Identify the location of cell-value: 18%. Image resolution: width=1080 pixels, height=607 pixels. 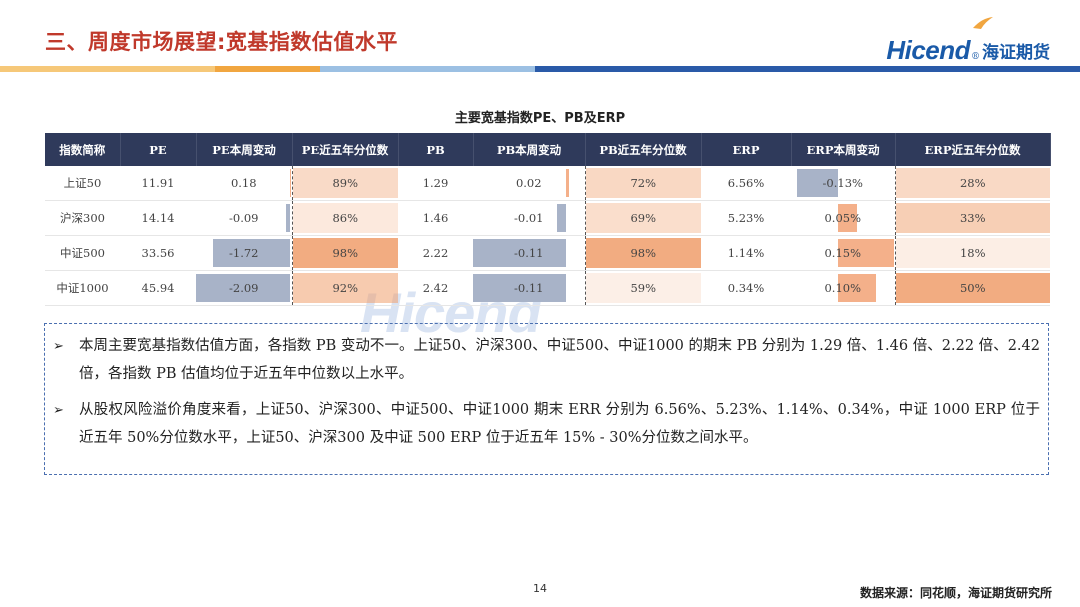
(972, 253).